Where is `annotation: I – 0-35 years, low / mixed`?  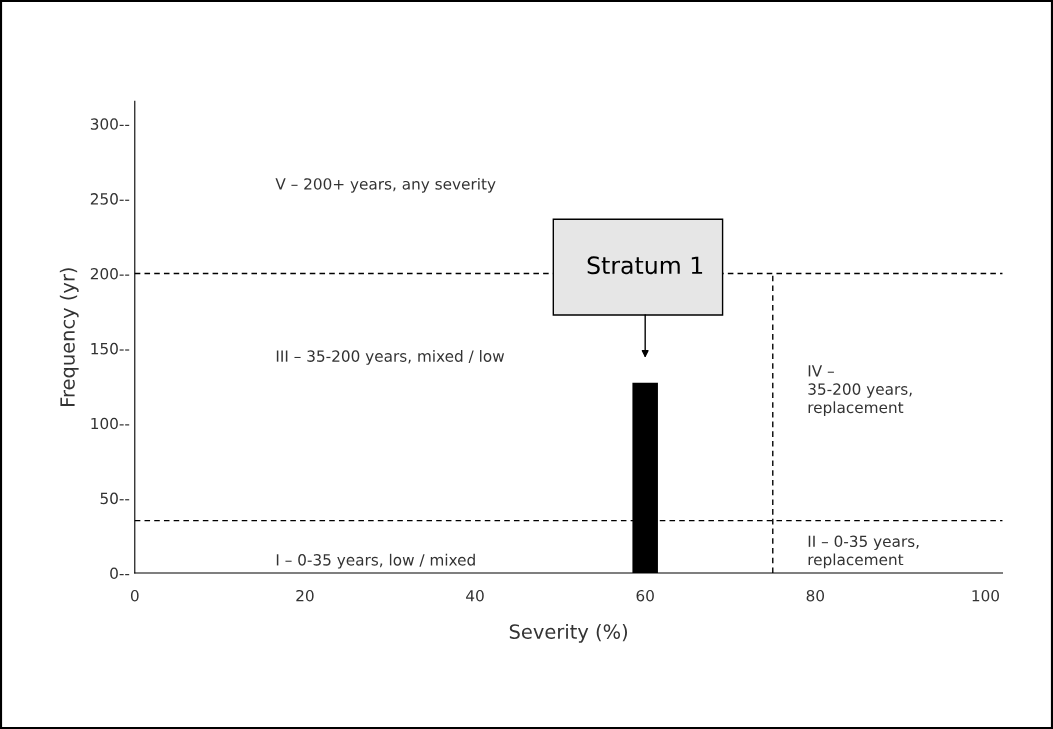
annotation: I – 0-35 years, low / mixed is located at coordinates (375, 561).